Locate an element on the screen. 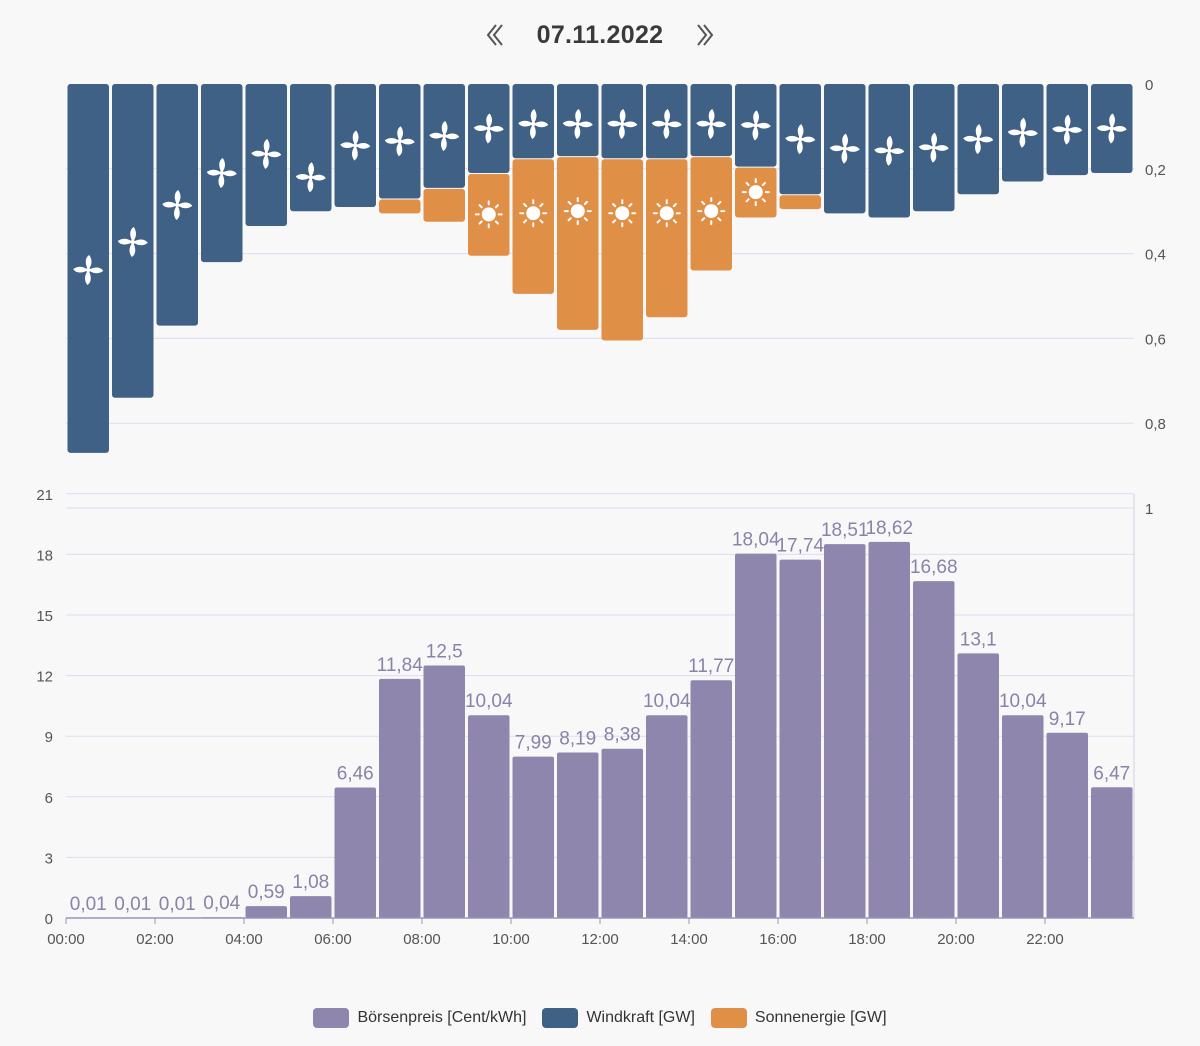  price-axis-tick-label: 21 is located at coordinates (44, 495).